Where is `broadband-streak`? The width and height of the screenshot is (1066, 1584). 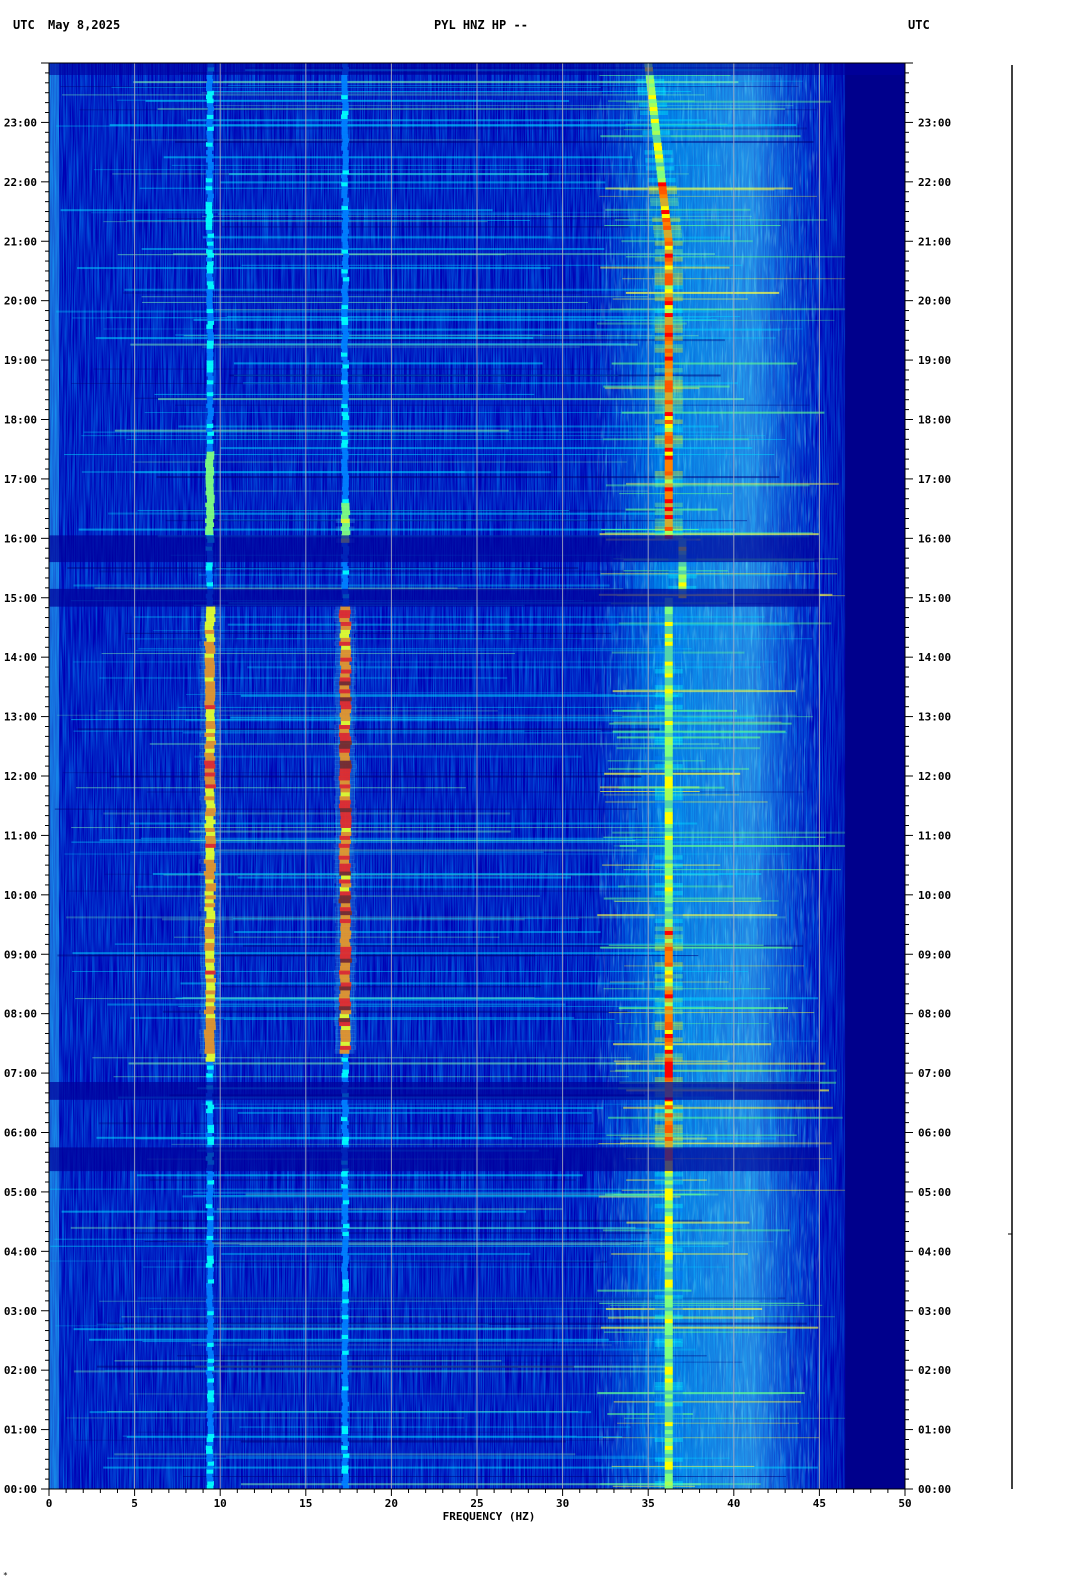 broadband-streak is located at coordinates (702, 292).